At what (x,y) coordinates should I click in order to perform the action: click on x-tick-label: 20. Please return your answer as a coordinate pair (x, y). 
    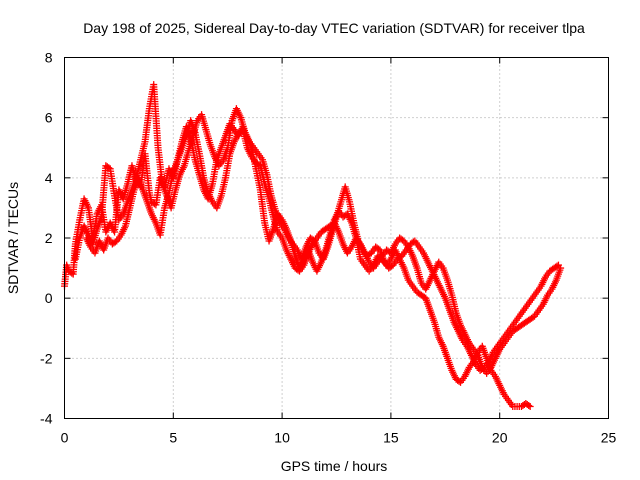
    Looking at the image, I should click on (500, 438).